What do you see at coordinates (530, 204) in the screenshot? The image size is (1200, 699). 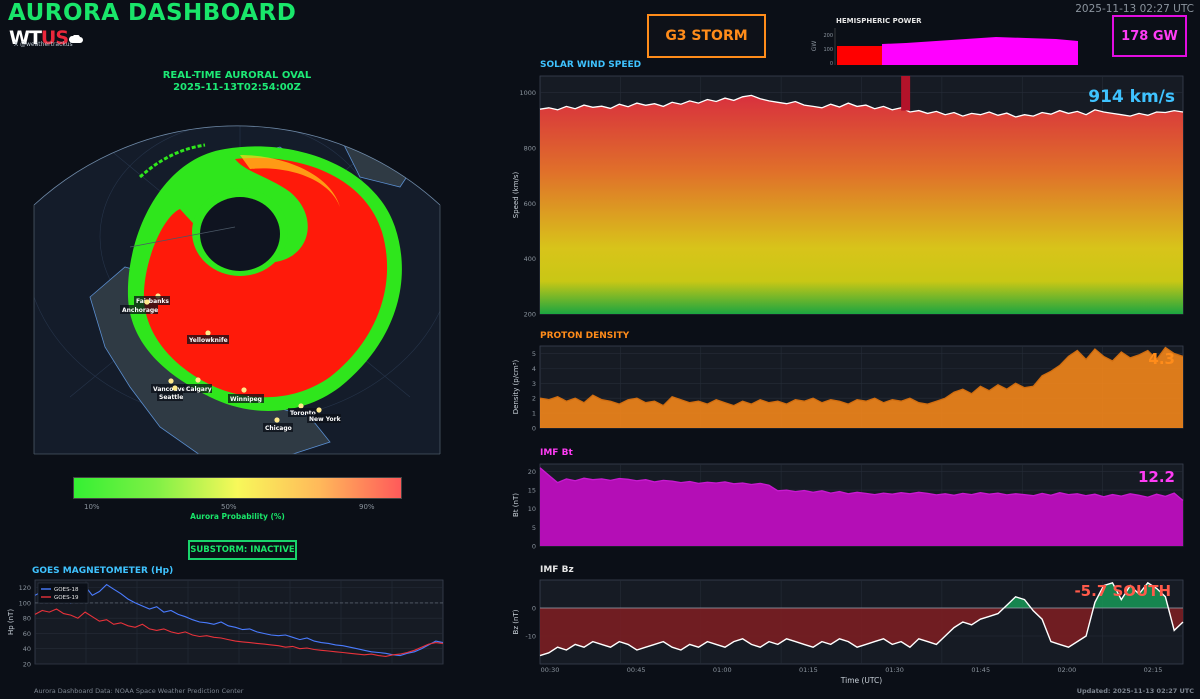 I see `y-tick-label: 600` at bounding box center [530, 204].